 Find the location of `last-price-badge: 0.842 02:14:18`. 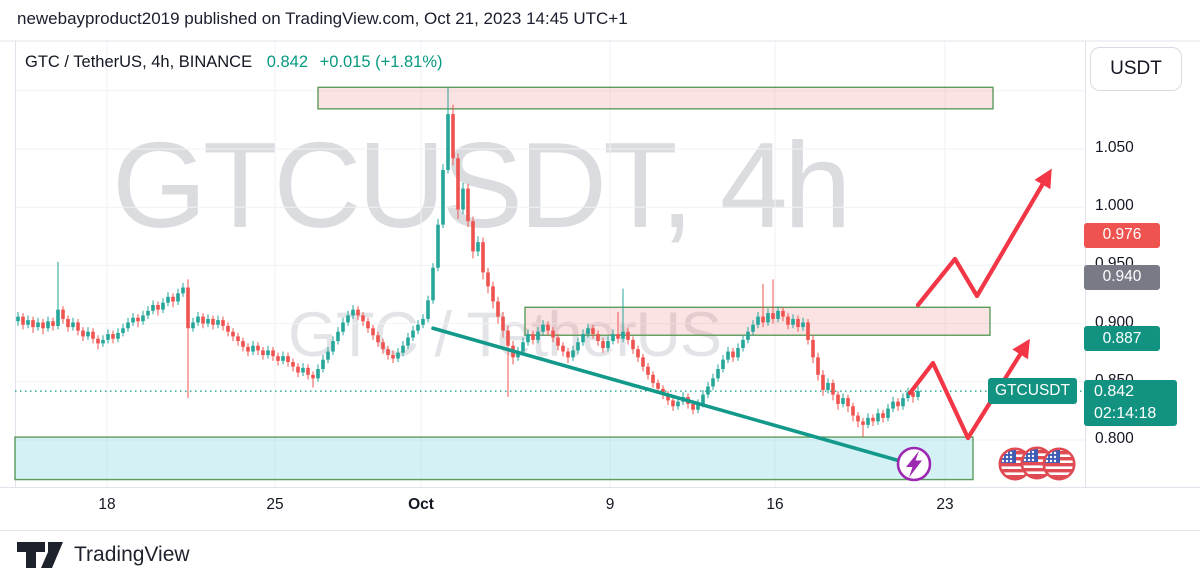

last-price-badge: 0.842 02:14:18 is located at coordinates (1130, 403).